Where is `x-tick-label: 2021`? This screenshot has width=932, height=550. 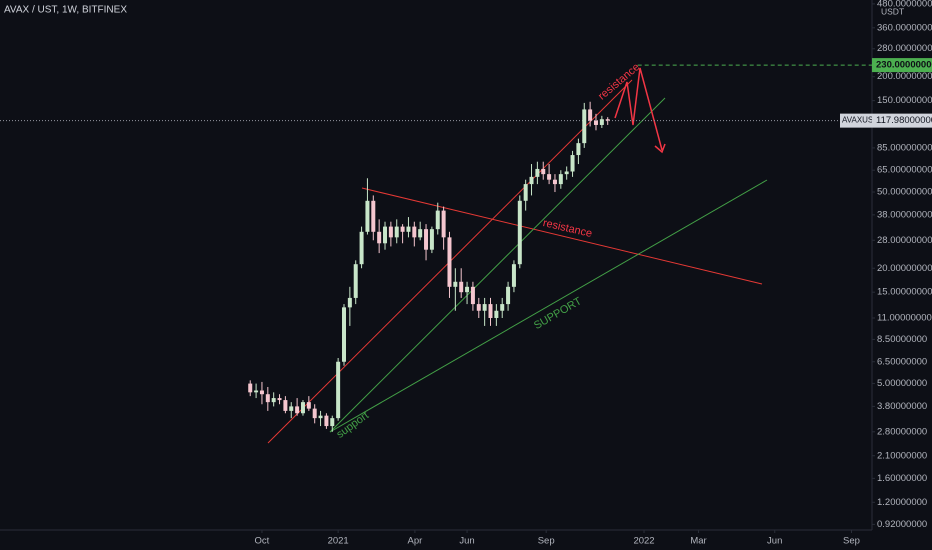 x-tick-label: 2021 is located at coordinates (338, 541).